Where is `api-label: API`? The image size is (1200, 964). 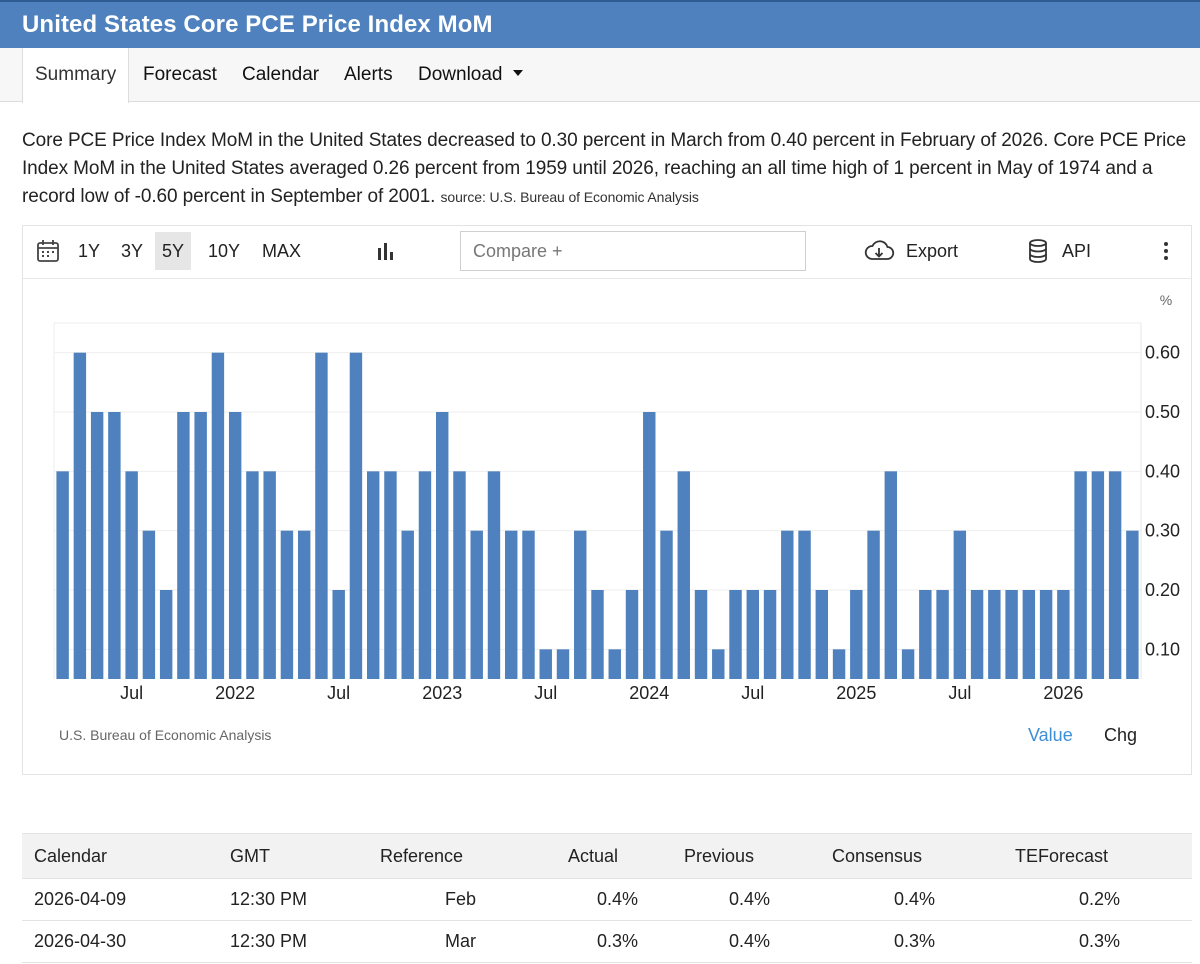
api-label: API is located at coordinates (1077, 250).